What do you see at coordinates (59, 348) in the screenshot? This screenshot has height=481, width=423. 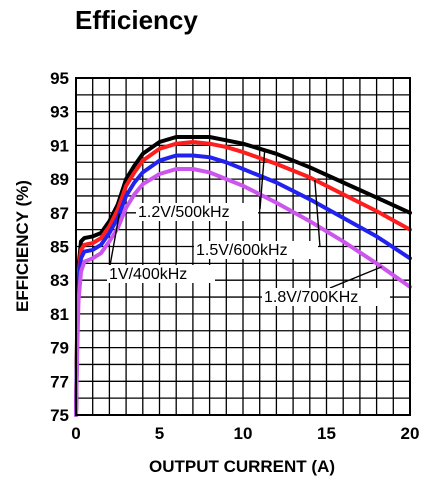 I see `y-tick-label: 79` at bounding box center [59, 348].